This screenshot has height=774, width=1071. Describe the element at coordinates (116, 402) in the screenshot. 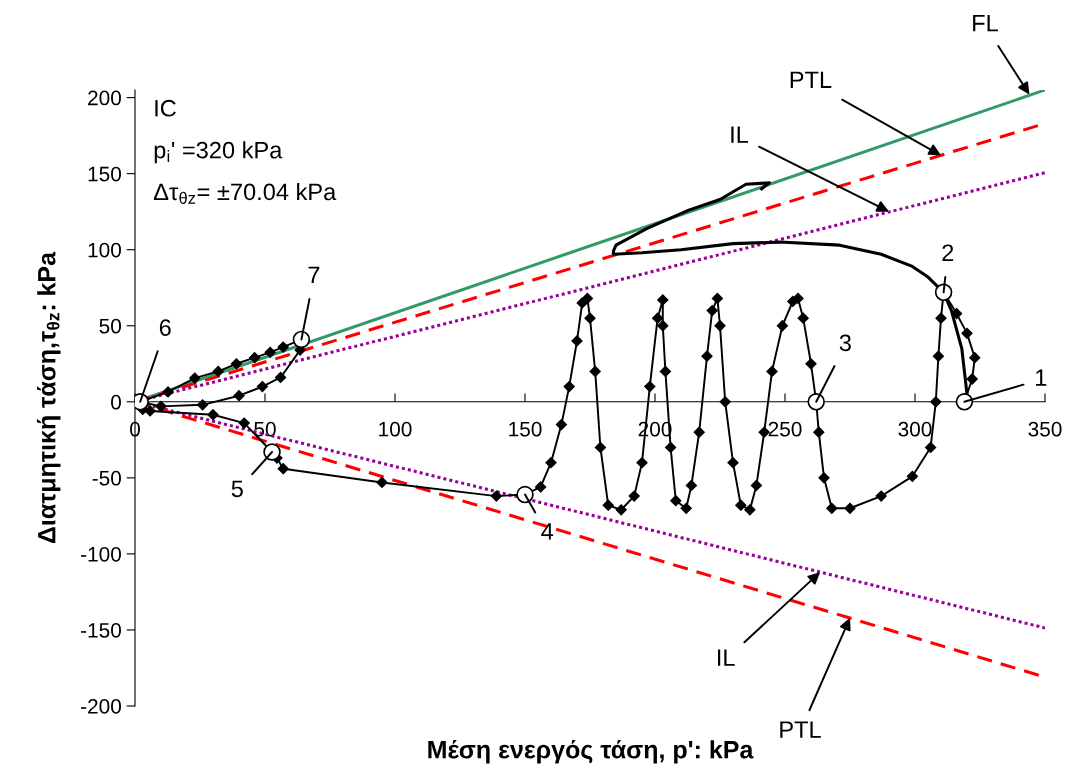

I see `y-tick-label: 0` at that location.